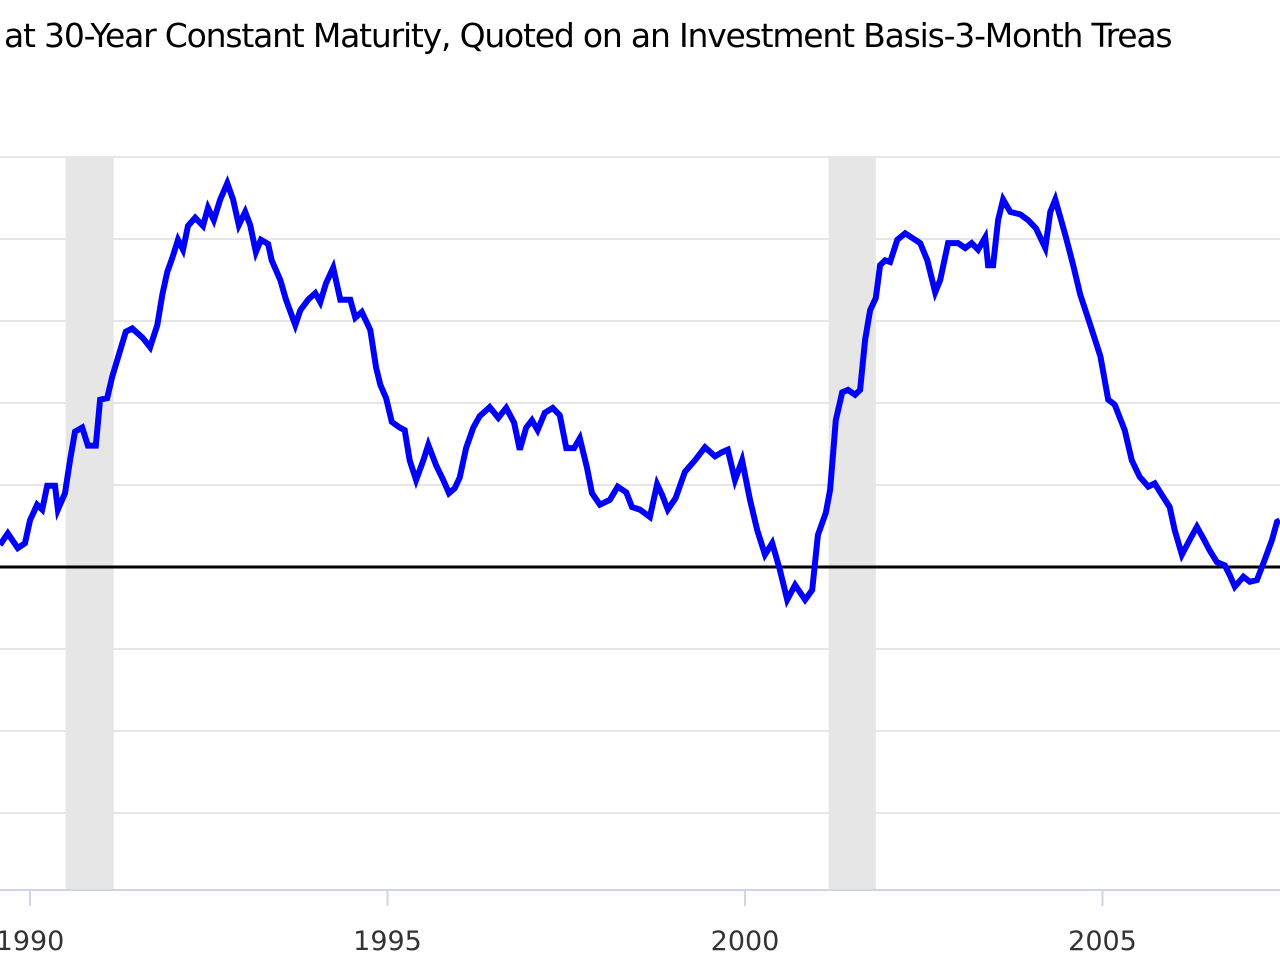 The height and width of the screenshot is (960, 1280). I want to click on x-tick-label: 1990, so click(32, 941).